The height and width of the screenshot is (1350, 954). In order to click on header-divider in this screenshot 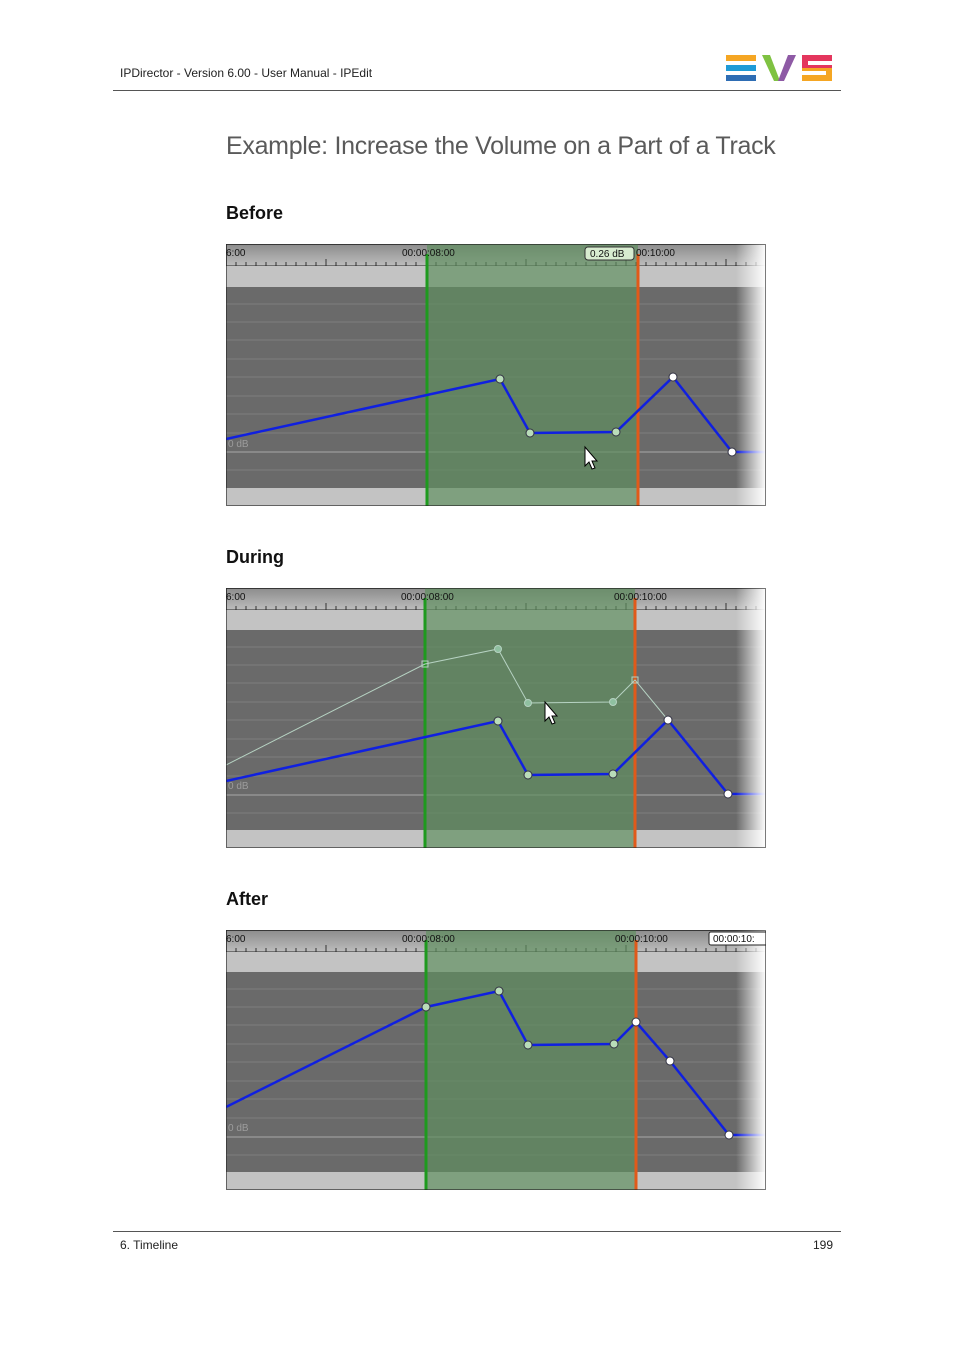, I will do `click(477, 90)`.